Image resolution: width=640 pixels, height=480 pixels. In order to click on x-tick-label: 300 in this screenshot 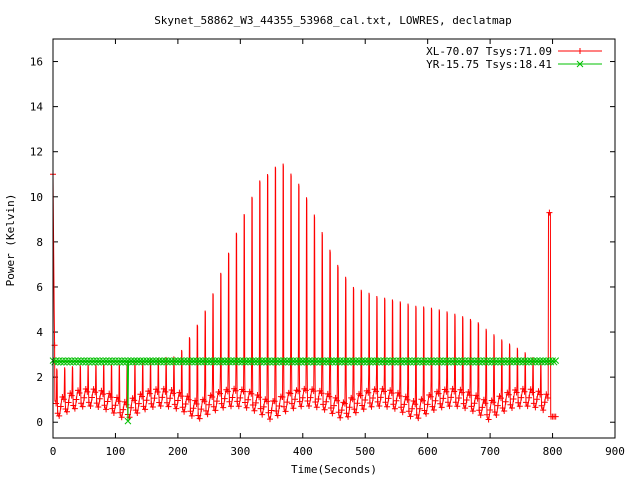, I will do `click(240, 451)`.